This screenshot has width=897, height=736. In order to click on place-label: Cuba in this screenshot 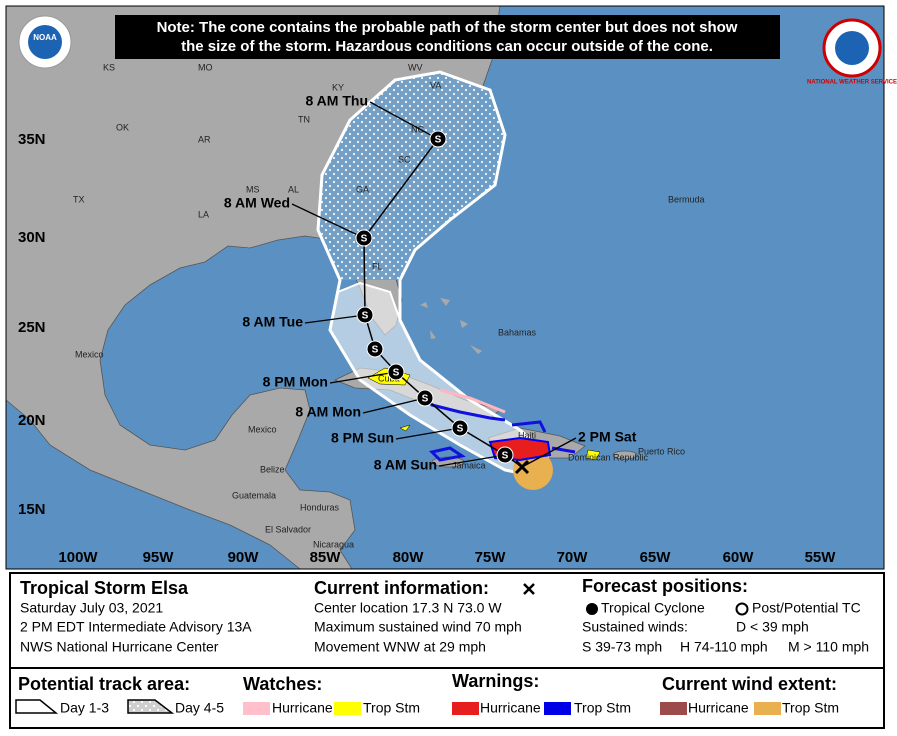, I will do `click(389, 378)`.